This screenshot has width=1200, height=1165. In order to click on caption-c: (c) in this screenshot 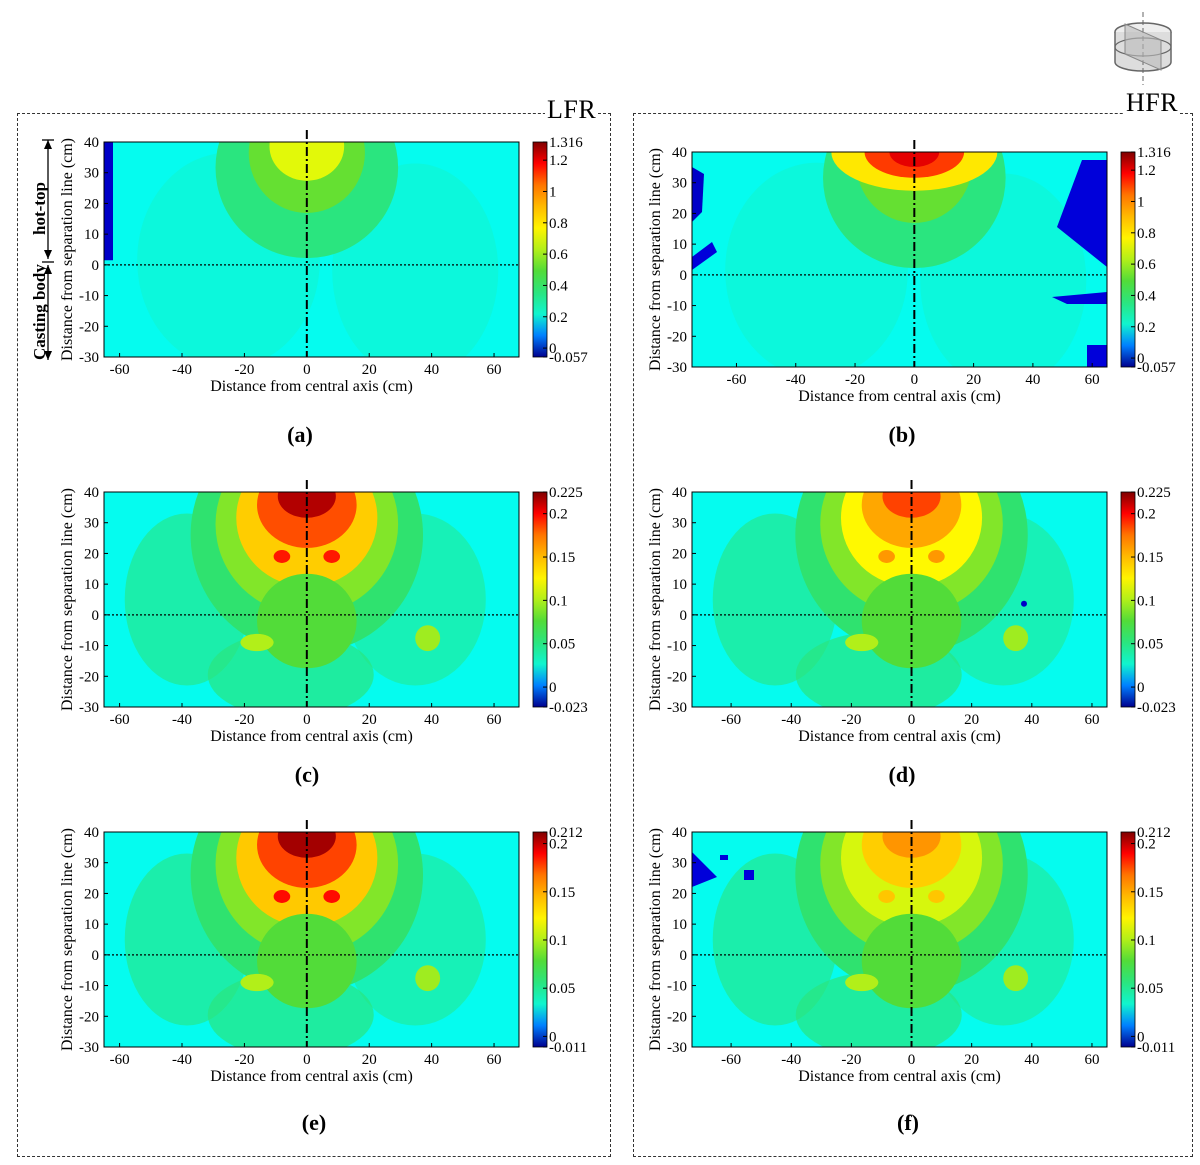, I will do `click(307, 774)`.